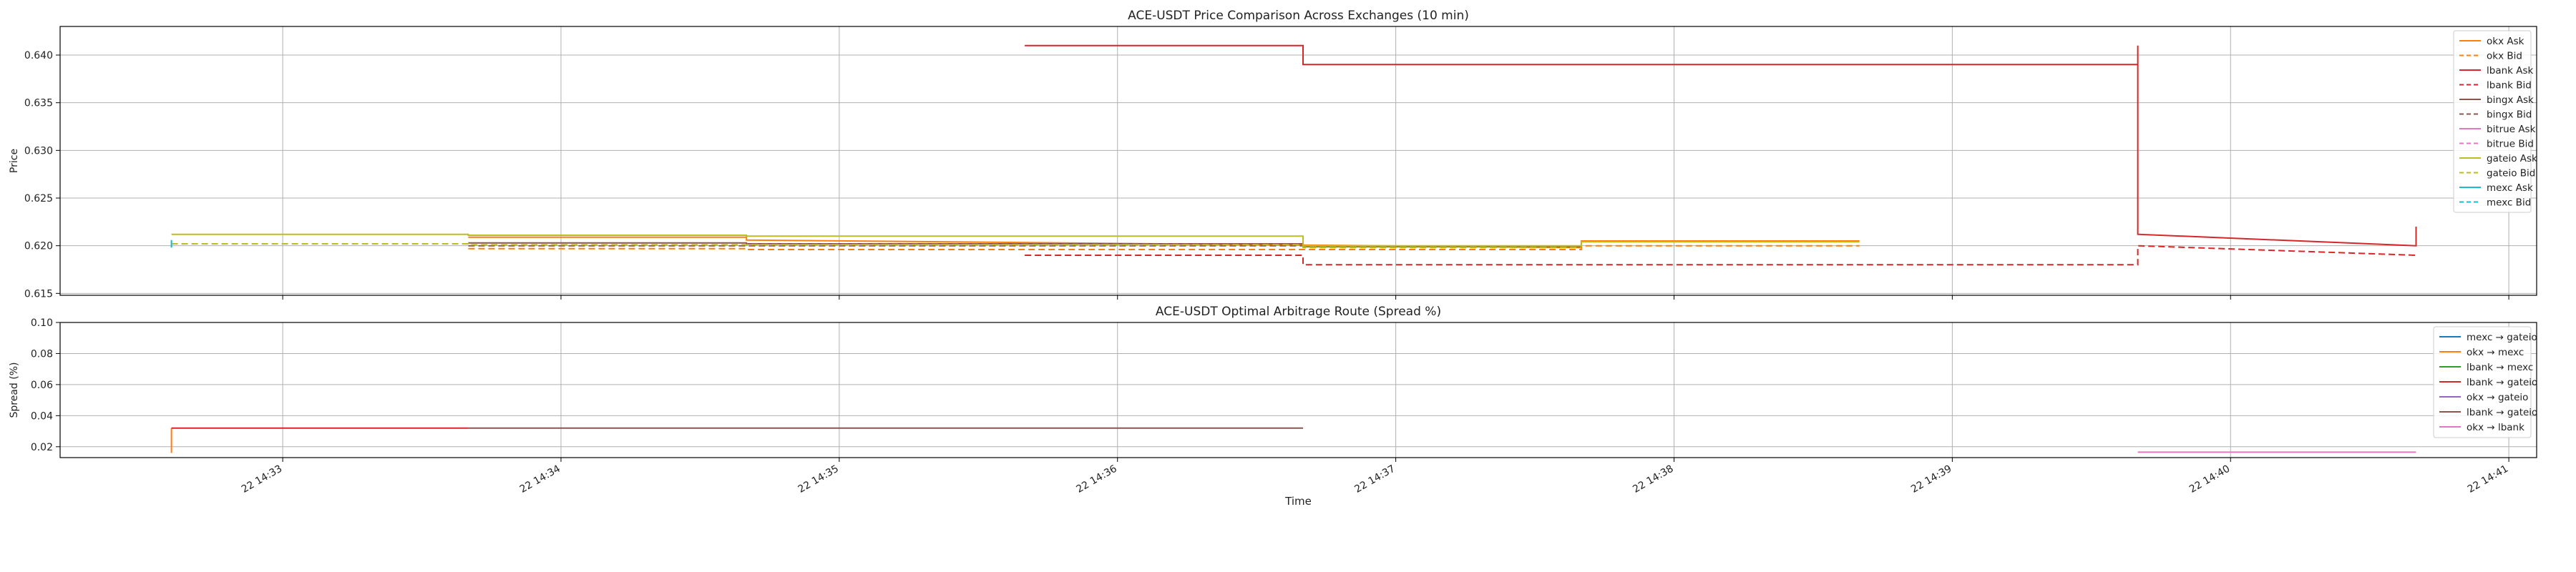 The width and height of the screenshot is (2576, 572). Describe the element at coordinates (1298, 501) in the screenshot. I see `x-axis-label: Time` at that location.